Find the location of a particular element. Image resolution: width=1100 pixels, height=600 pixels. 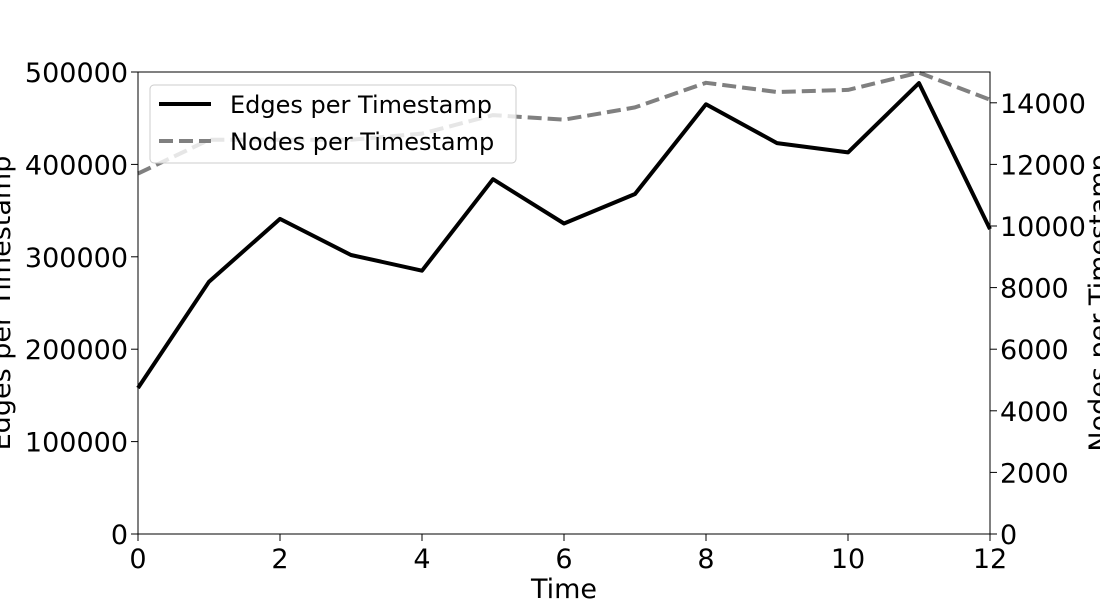

x-tick-label: 4 is located at coordinates (421, 559).